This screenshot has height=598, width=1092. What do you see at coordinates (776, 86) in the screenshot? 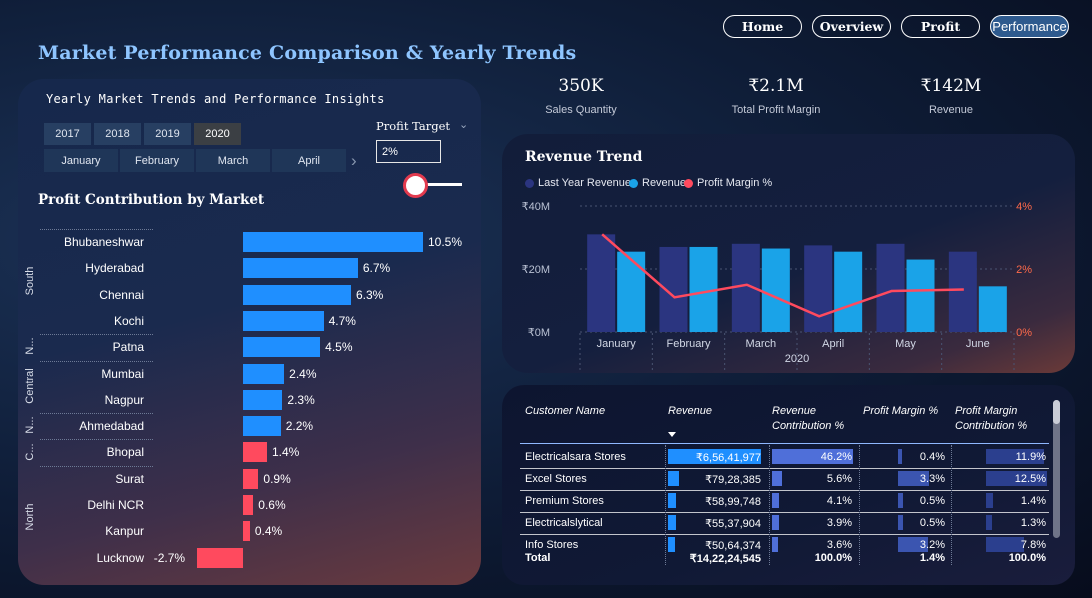
I see `kpi-profit-margin-value: ₹2.1M` at bounding box center [776, 86].